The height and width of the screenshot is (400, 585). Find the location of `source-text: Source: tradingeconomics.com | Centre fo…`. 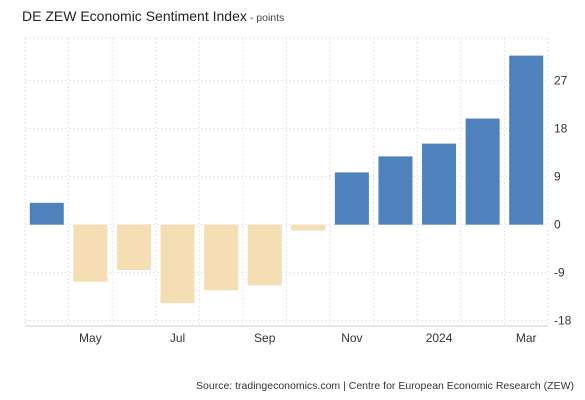

source-text: Source: tradingeconomics.com | Centre fo… is located at coordinates (385, 386).